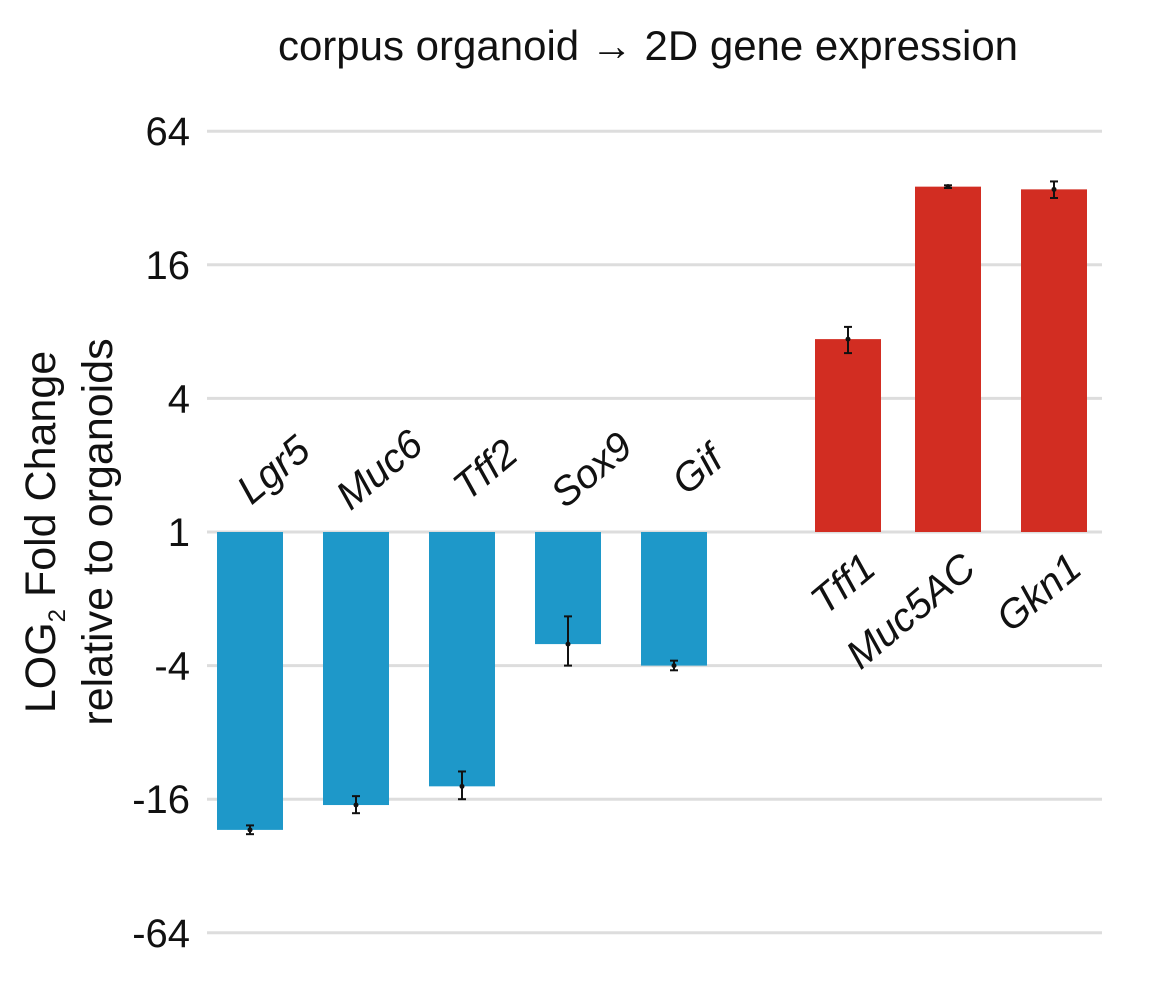 This screenshot has height=1006, width=1172. What do you see at coordinates (41, 667) in the screenshot?
I see `y-axis-label-log: LOG` at bounding box center [41, 667].